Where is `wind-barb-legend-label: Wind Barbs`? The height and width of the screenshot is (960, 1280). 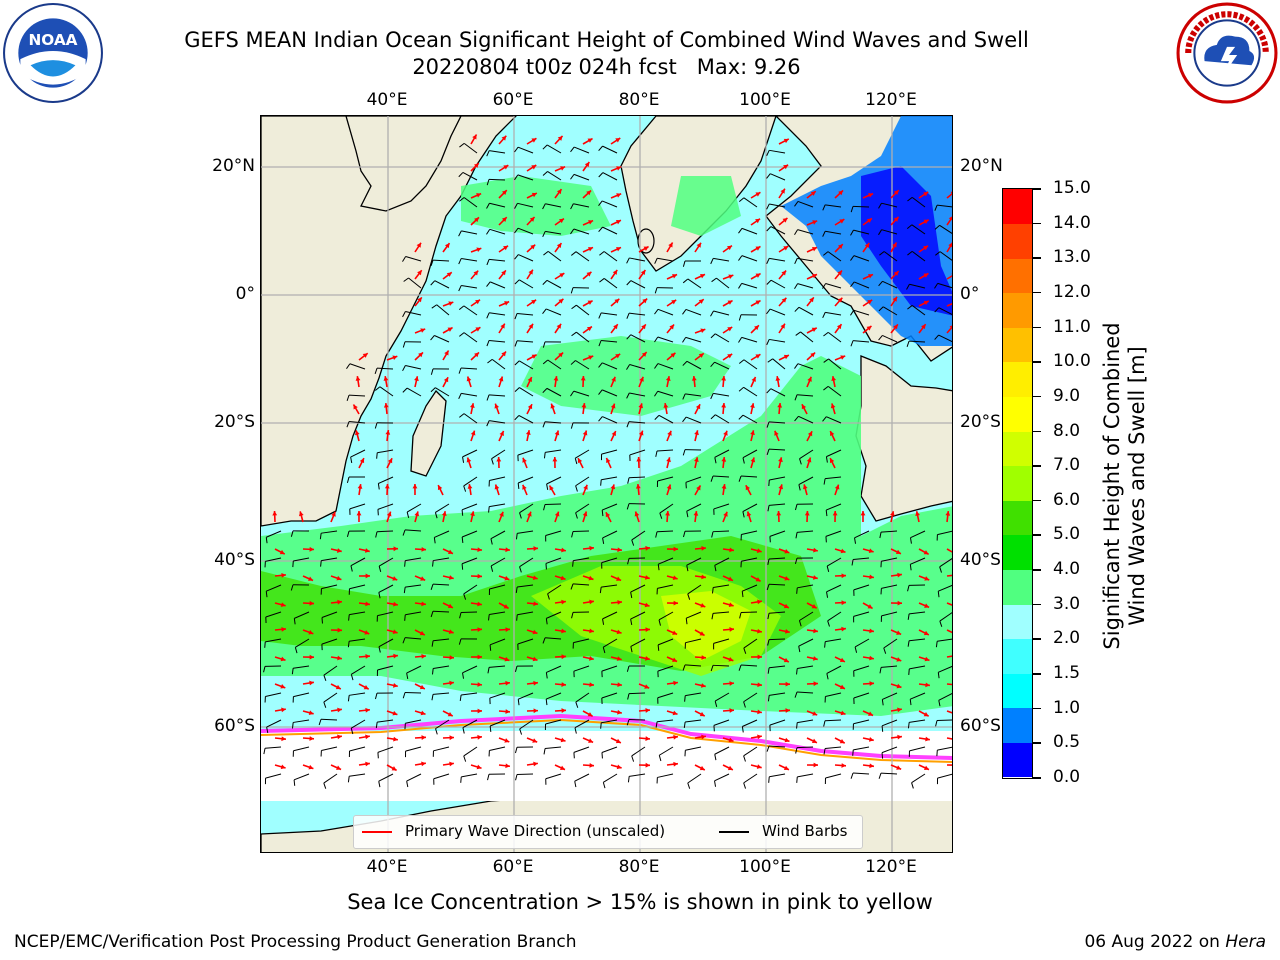
wind-barb-legend-label: Wind Barbs is located at coordinates (805, 831).